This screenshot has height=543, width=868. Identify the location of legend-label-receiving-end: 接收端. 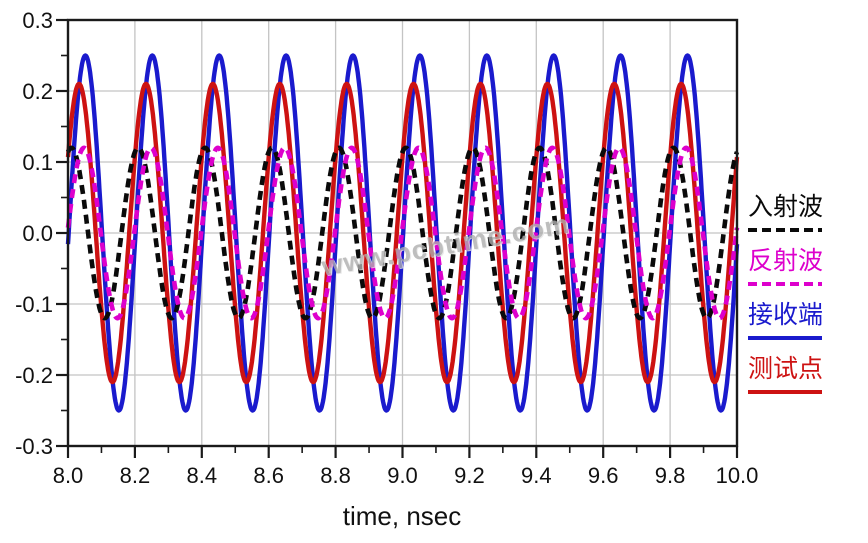
(786, 314).